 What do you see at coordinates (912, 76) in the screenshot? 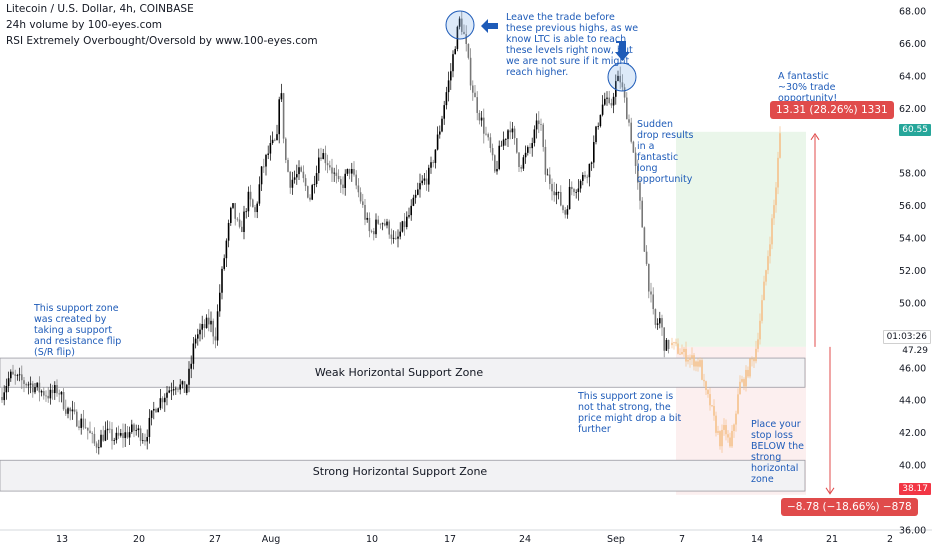
I see `y-tick-label: 64.00` at bounding box center [912, 76].